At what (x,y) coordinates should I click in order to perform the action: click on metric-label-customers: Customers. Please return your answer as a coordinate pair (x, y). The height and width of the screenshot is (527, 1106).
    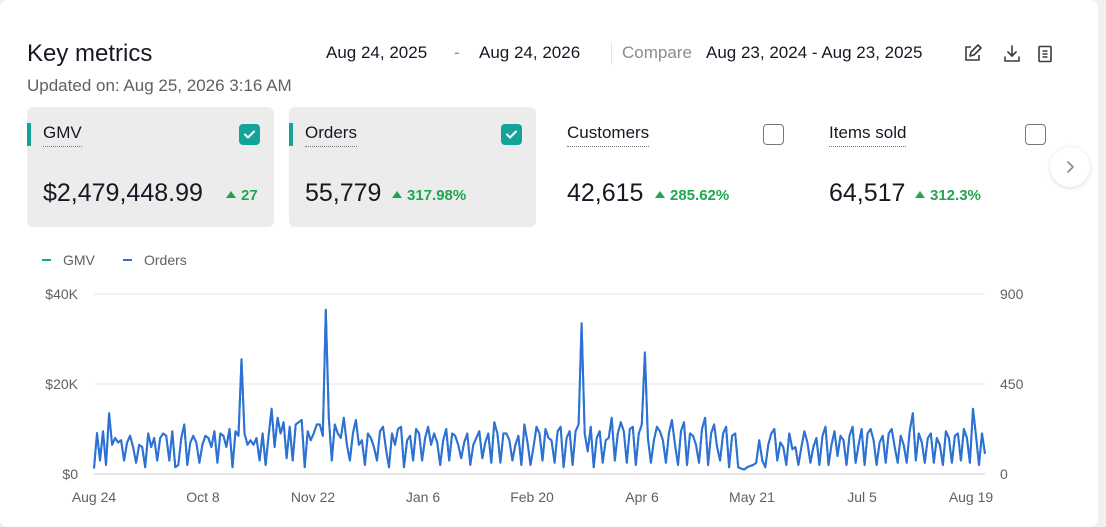
    Looking at the image, I should click on (608, 135).